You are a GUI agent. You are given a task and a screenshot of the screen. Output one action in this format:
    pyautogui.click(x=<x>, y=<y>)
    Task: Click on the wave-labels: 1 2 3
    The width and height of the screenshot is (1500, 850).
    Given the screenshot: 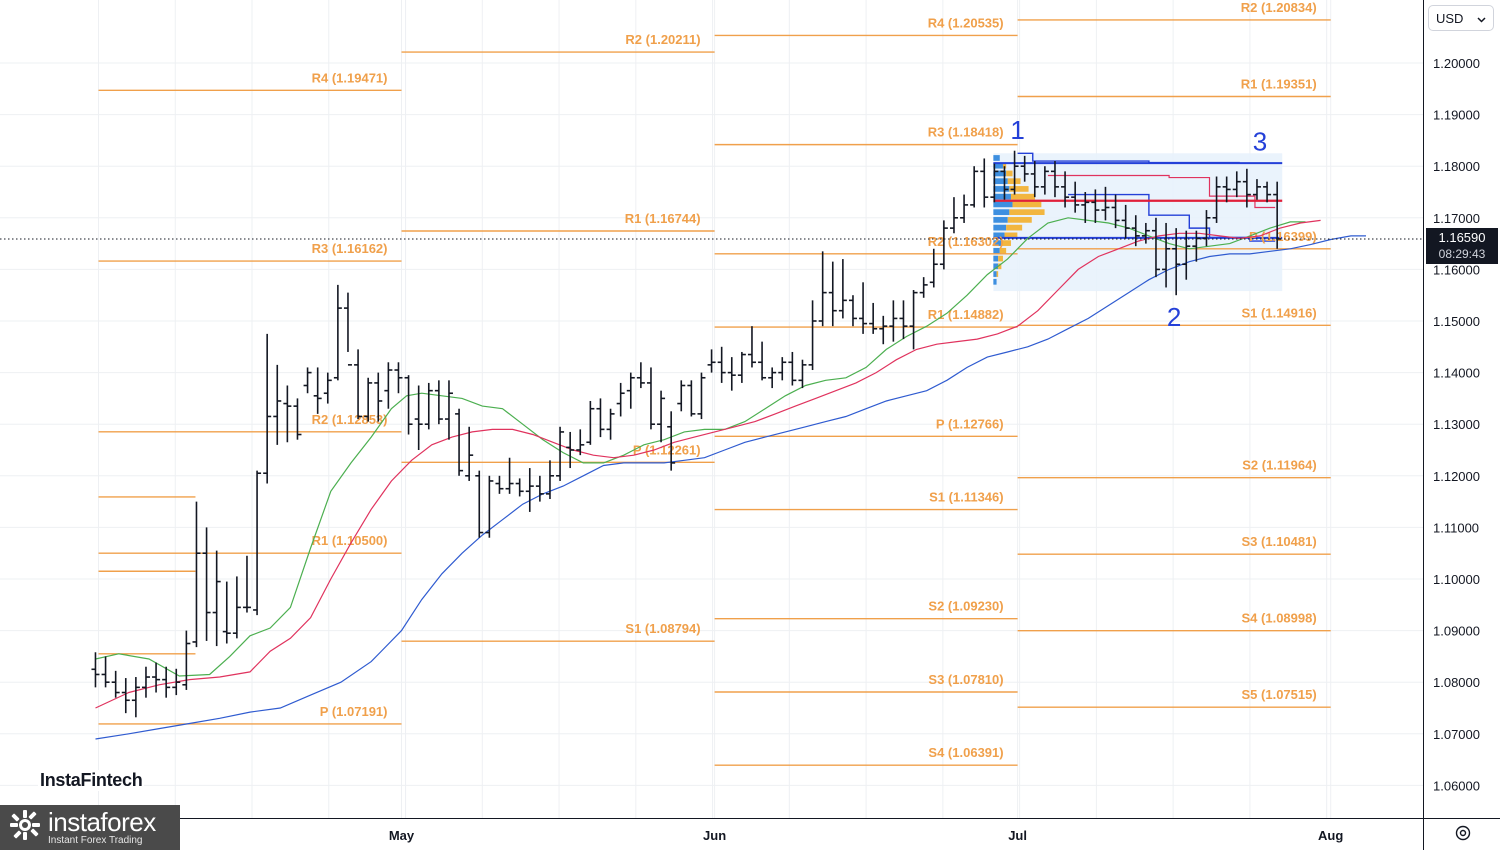 What is the action you would take?
    pyautogui.click(x=1138, y=223)
    